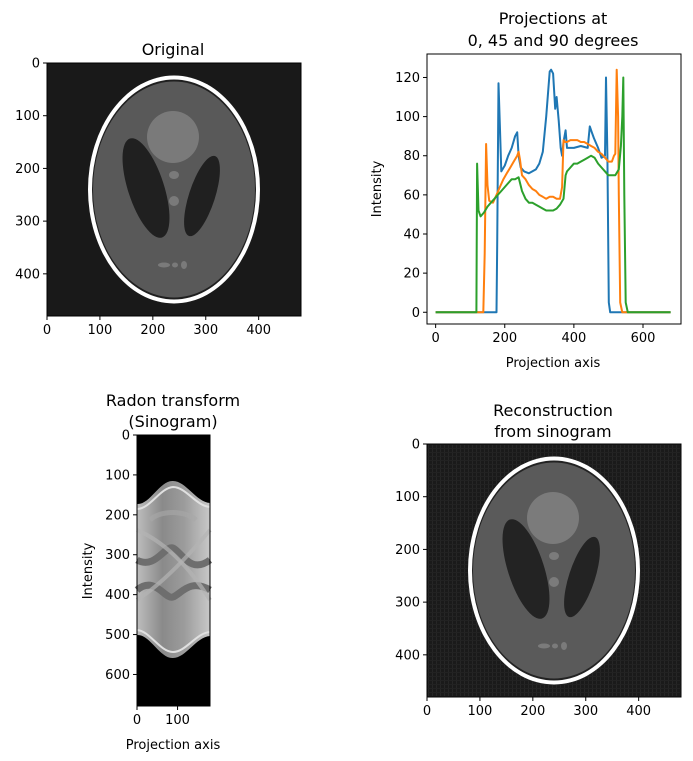 The image size is (693, 761). What do you see at coordinates (126, 436) in the screenshot?
I see `sinogram-y-tick-label: 0` at bounding box center [126, 436].